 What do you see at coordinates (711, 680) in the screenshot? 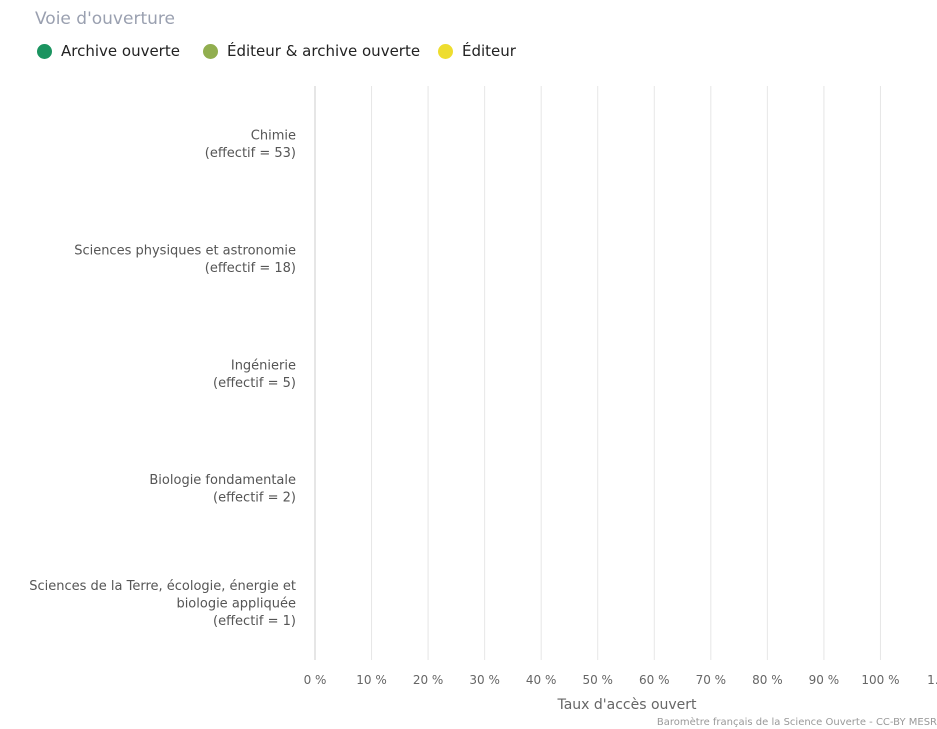
I see `x-tick-label: 70 %` at bounding box center [711, 680].